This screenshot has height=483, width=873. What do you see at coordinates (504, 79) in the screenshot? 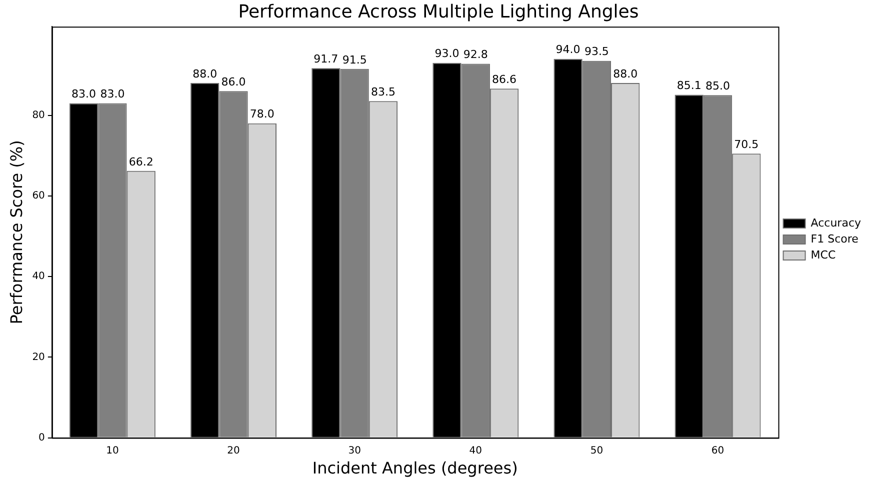
I see `data-label: 86.6` at bounding box center [504, 79].